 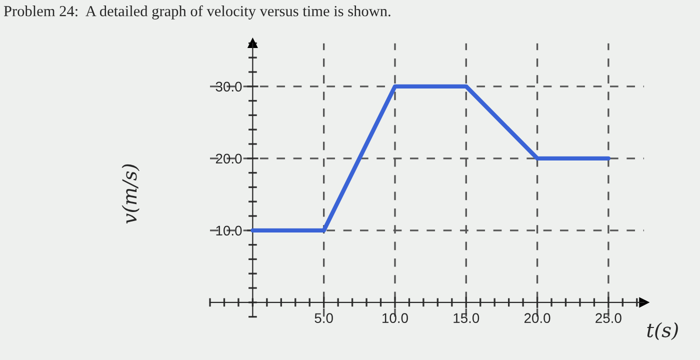 I want to click on y-tick-label: 20.0, so click(x=229, y=159).